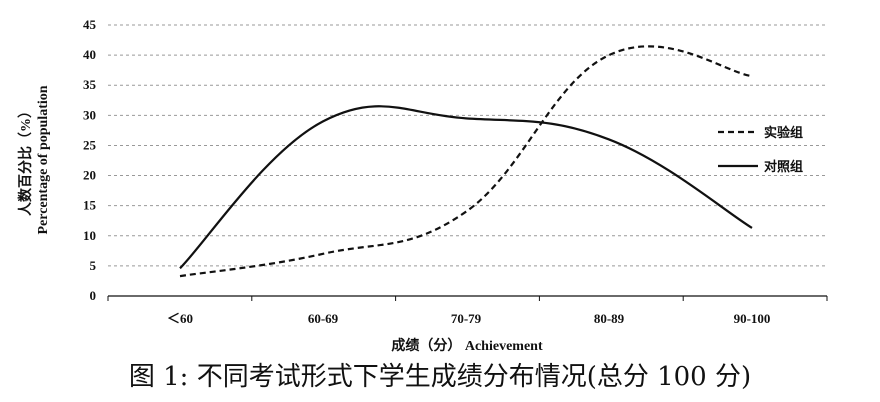 Image resolution: width=880 pixels, height=402 pixels. What do you see at coordinates (89, 114) in the screenshot?
I see `y-tick-label: 30` at bounding box center [89, 114].